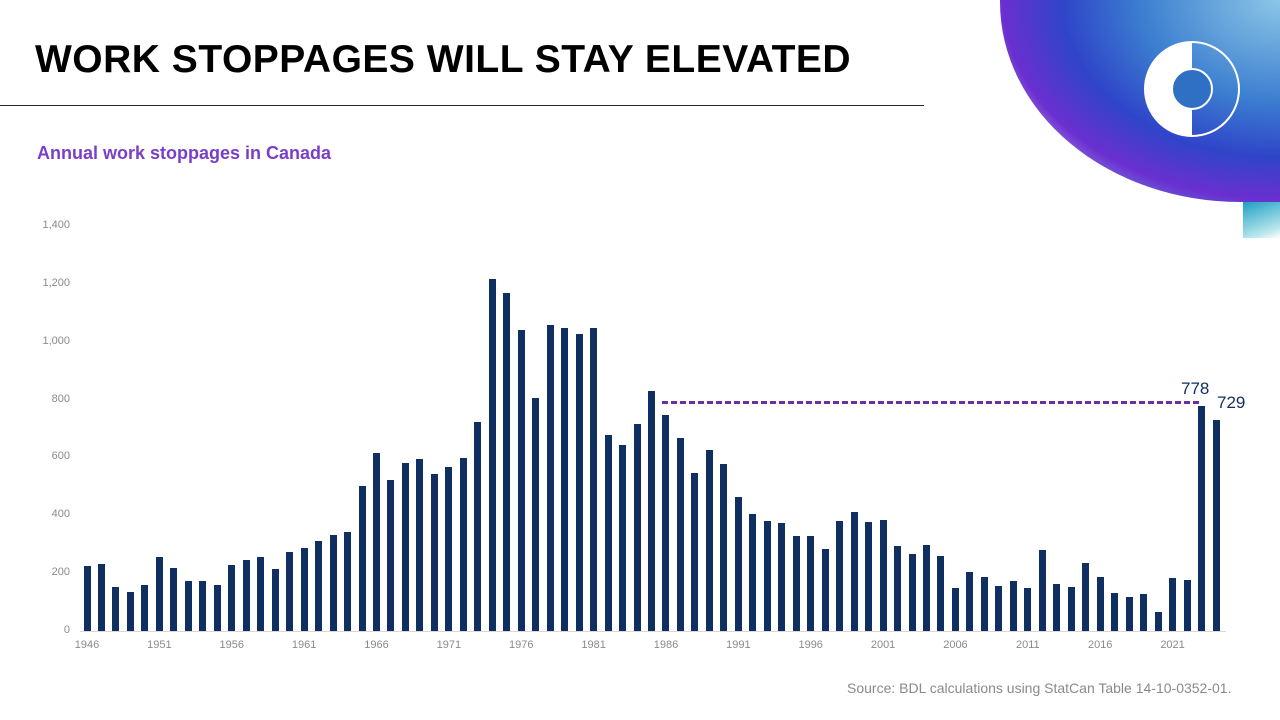 This screenshot has height=720, width=1280. Describe the element at coordinates (1115, 612) in the screenshot. I see `bar-2017` at that location.